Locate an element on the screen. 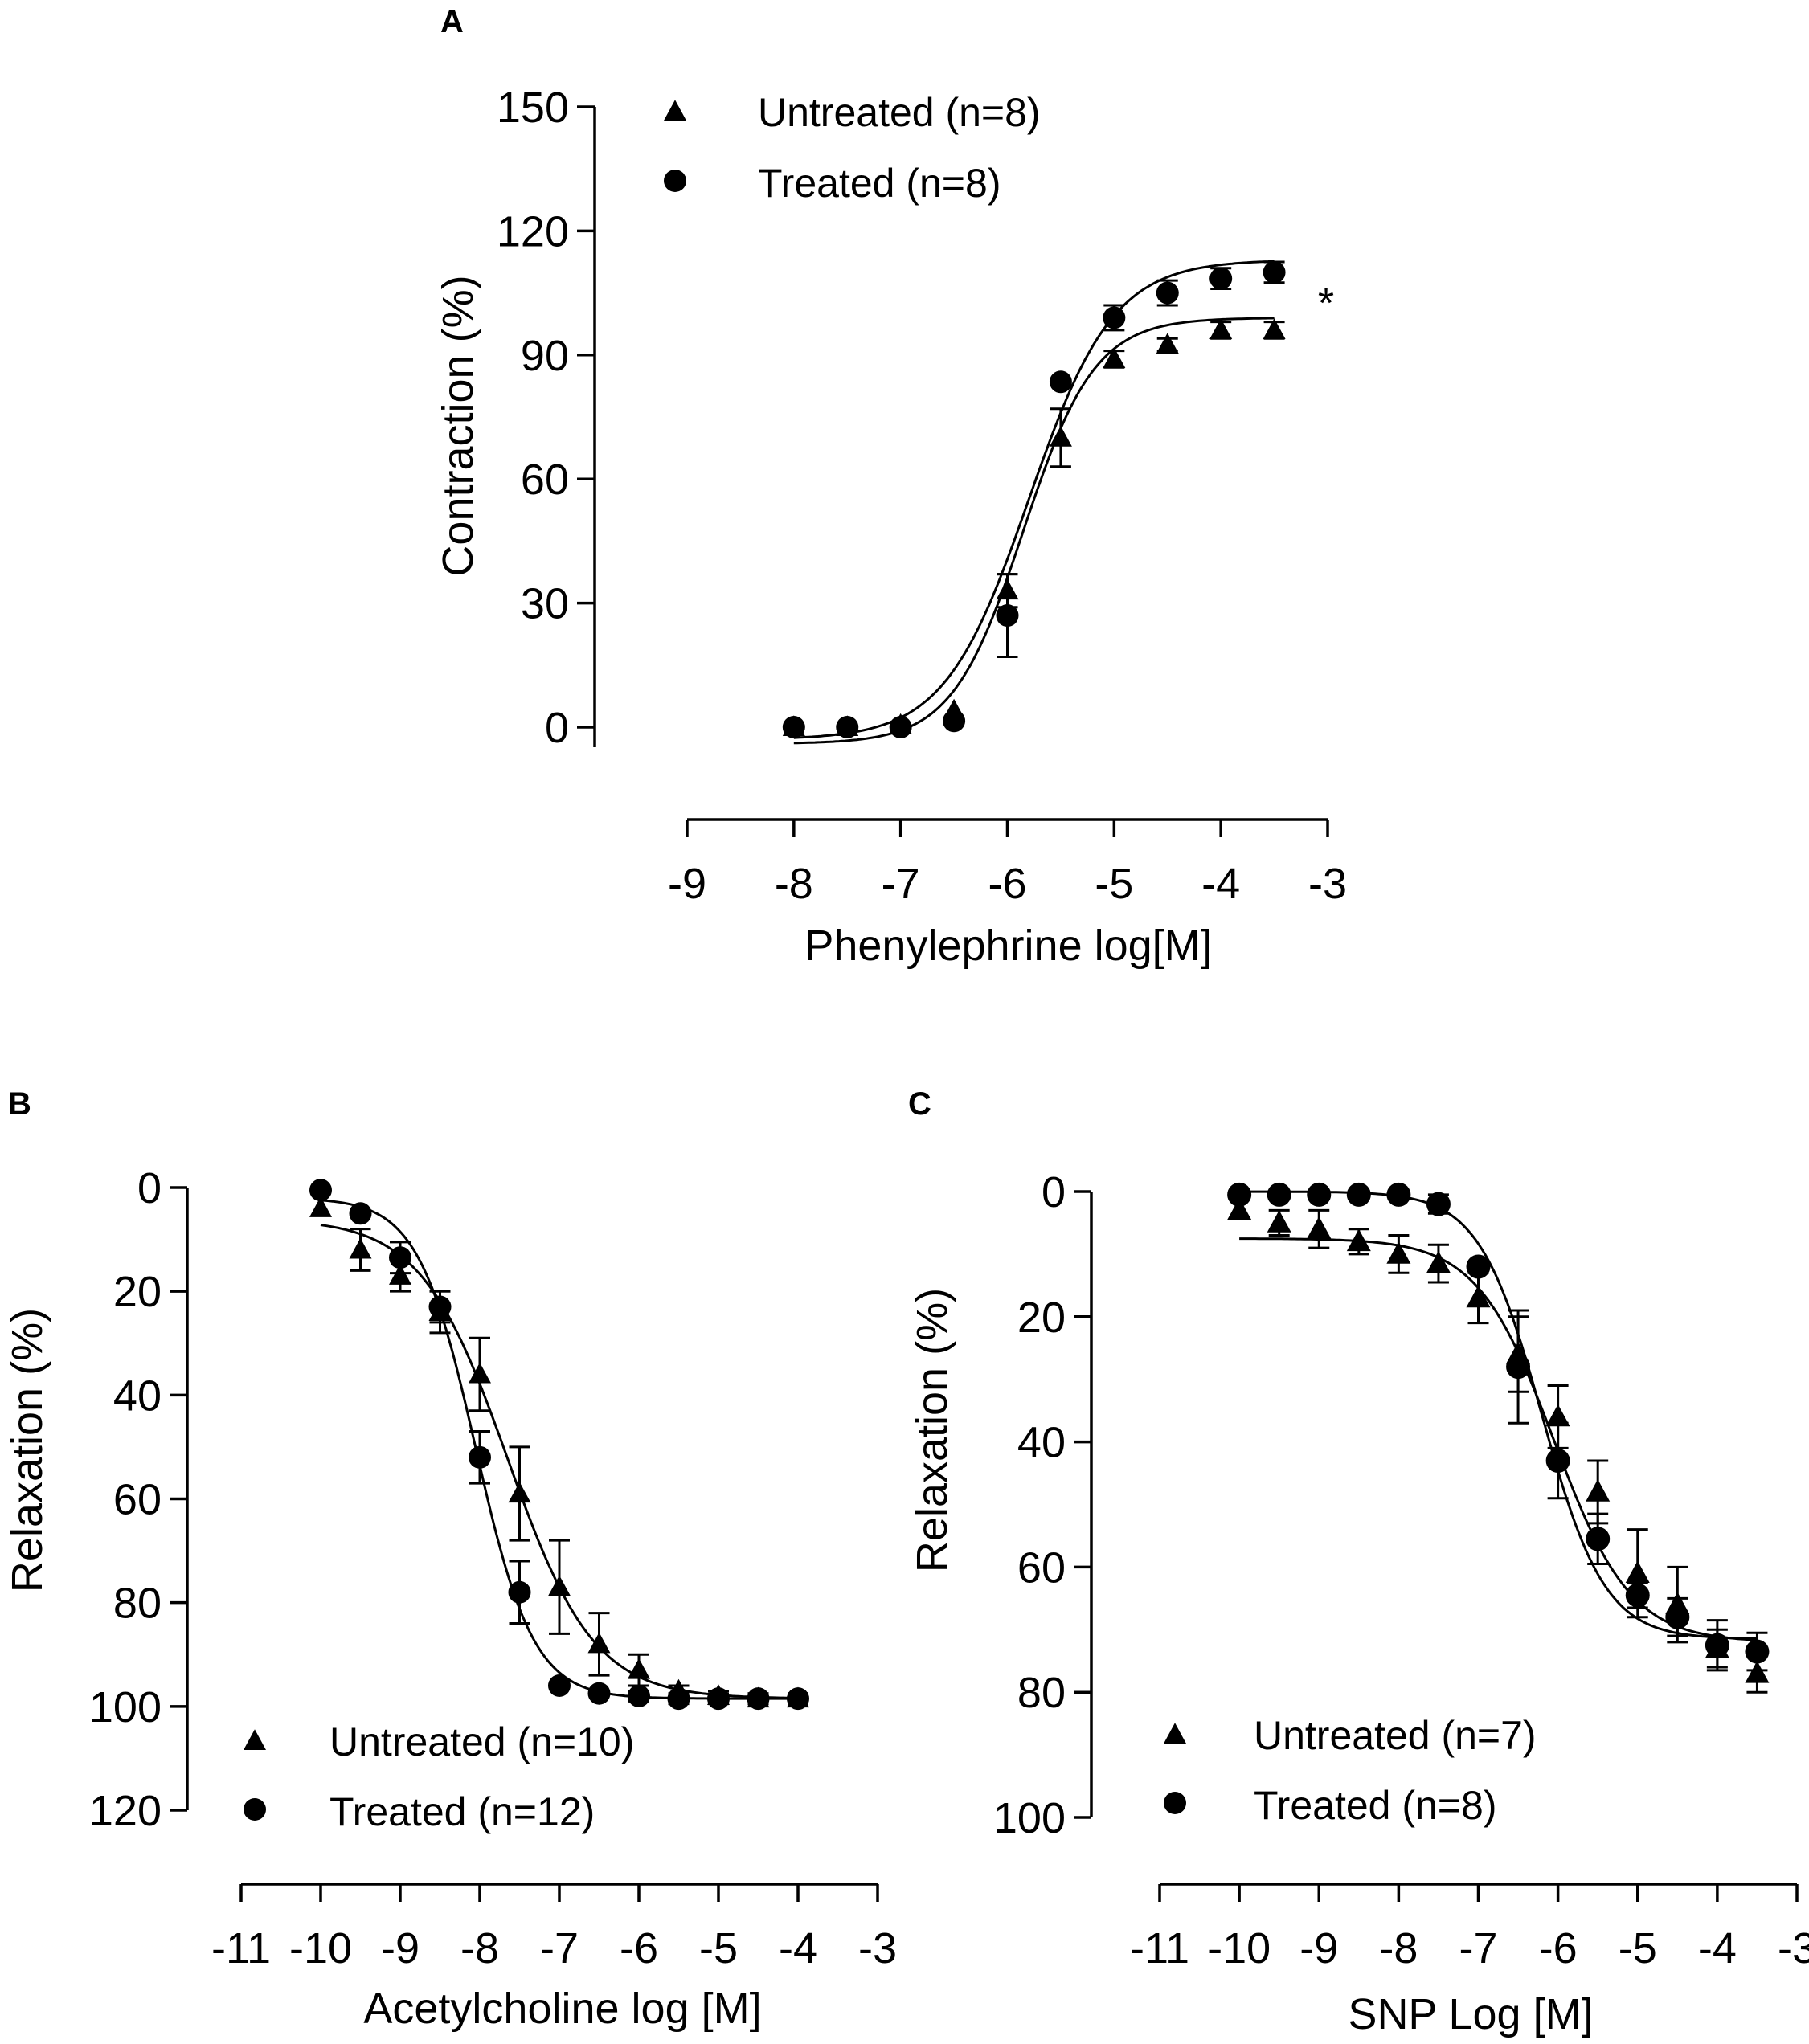 The height and width of the screenshot is (2044, 1809). panel-c-fit-curves is located at coordinates (1498, 1415).